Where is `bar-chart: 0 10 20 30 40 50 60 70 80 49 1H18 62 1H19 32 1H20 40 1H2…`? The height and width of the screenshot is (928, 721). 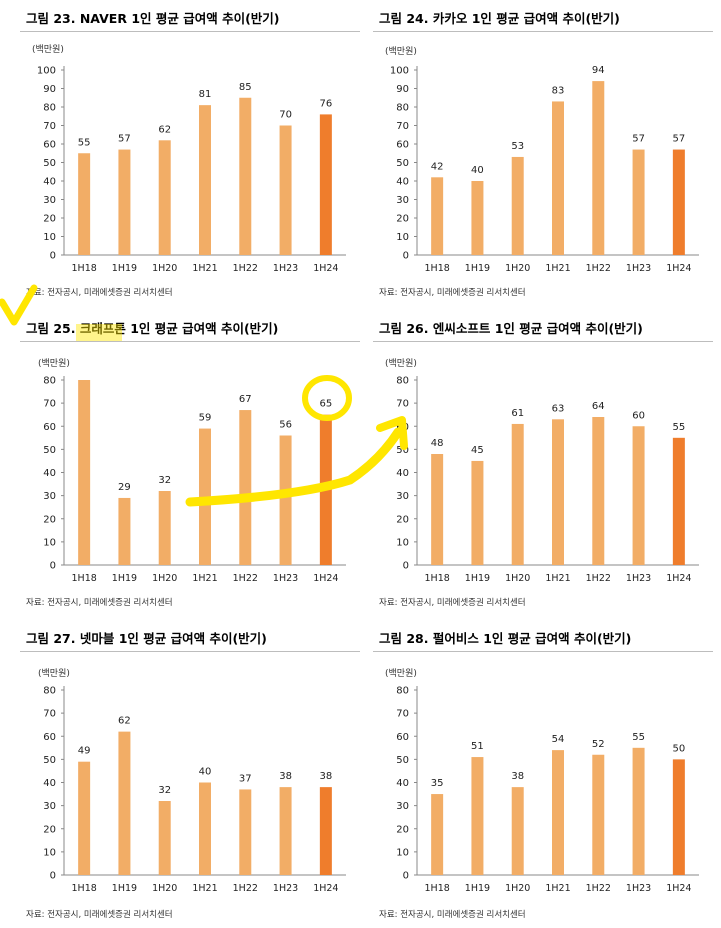 bar-chart: 0 10 20 30 40 50 60 70 80 49 1H18 62 1H19 32 1H20 40 1H2… is located at coordinates (194, 790).